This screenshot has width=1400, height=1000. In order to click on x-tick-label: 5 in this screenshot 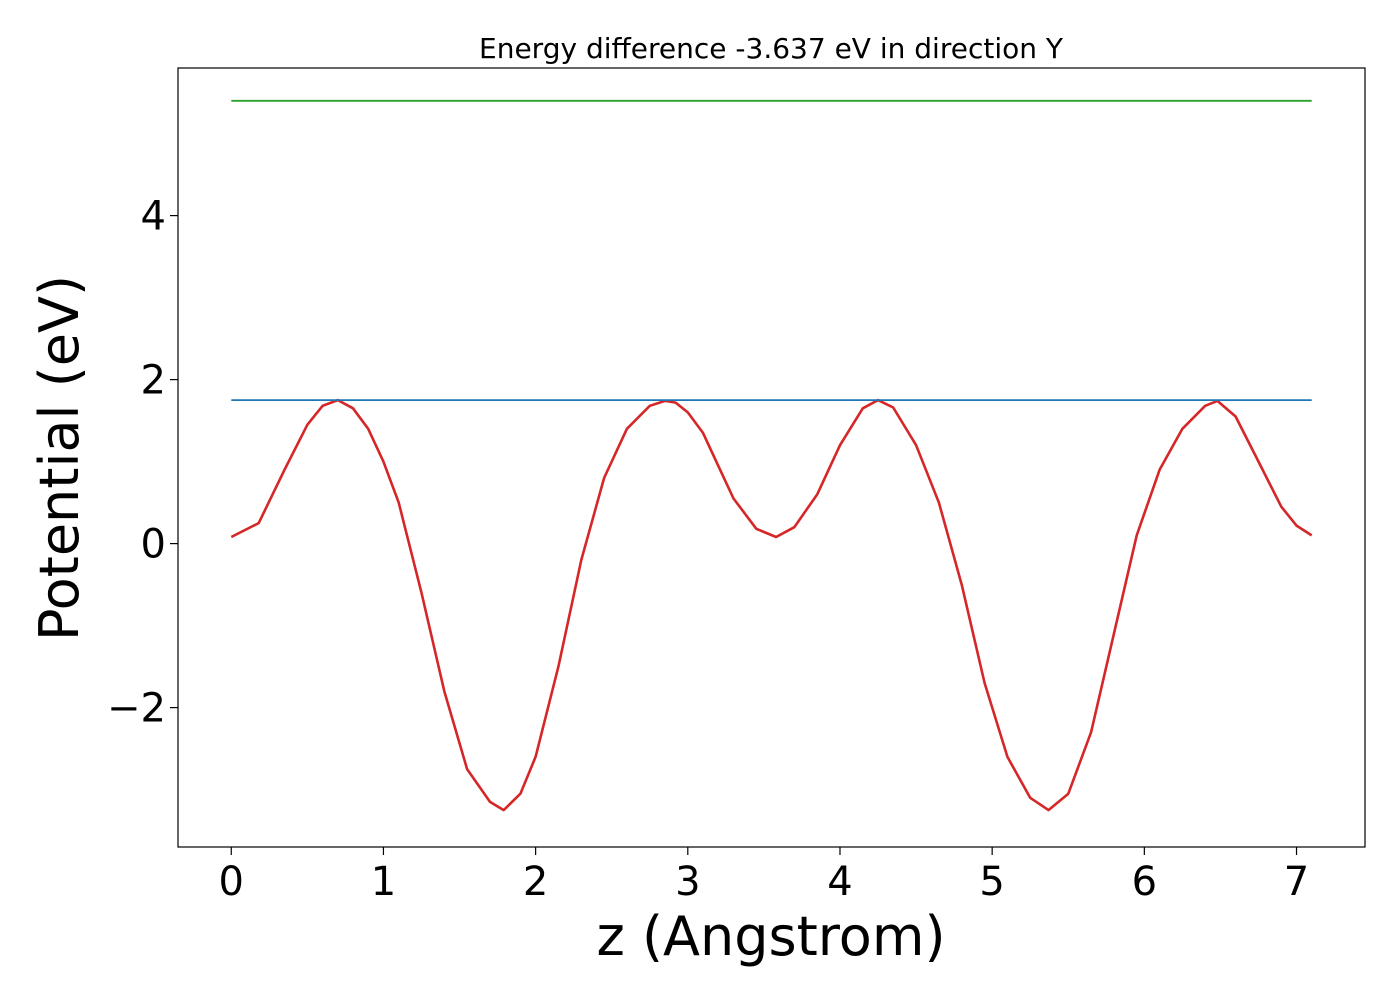, I will do `click(991, 882)`.